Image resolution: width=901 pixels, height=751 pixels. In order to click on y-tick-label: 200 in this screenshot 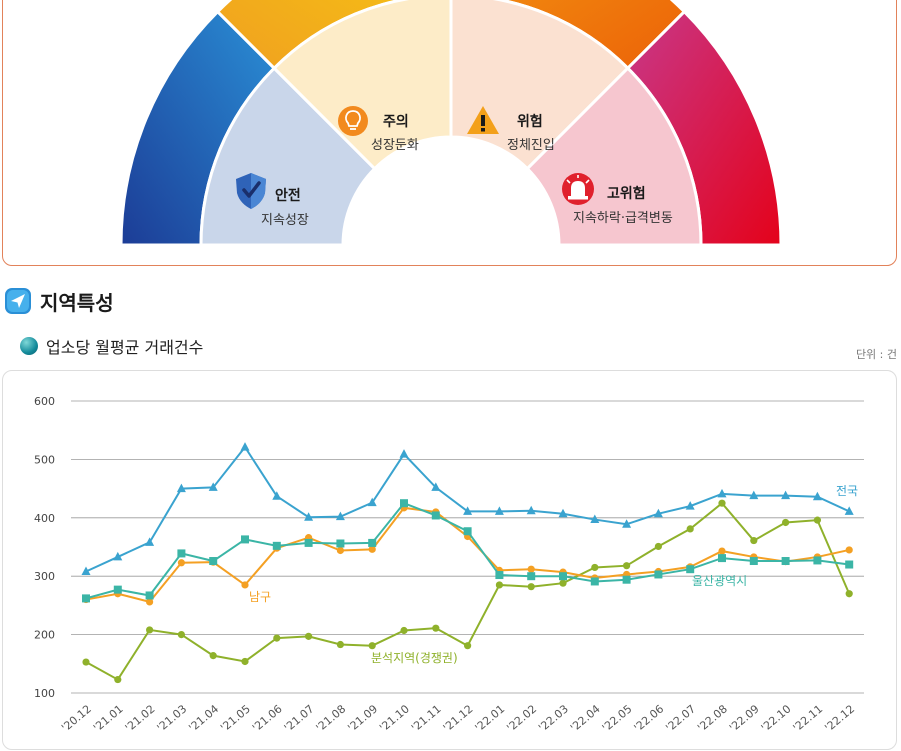, I will do `click(44, 635)`.